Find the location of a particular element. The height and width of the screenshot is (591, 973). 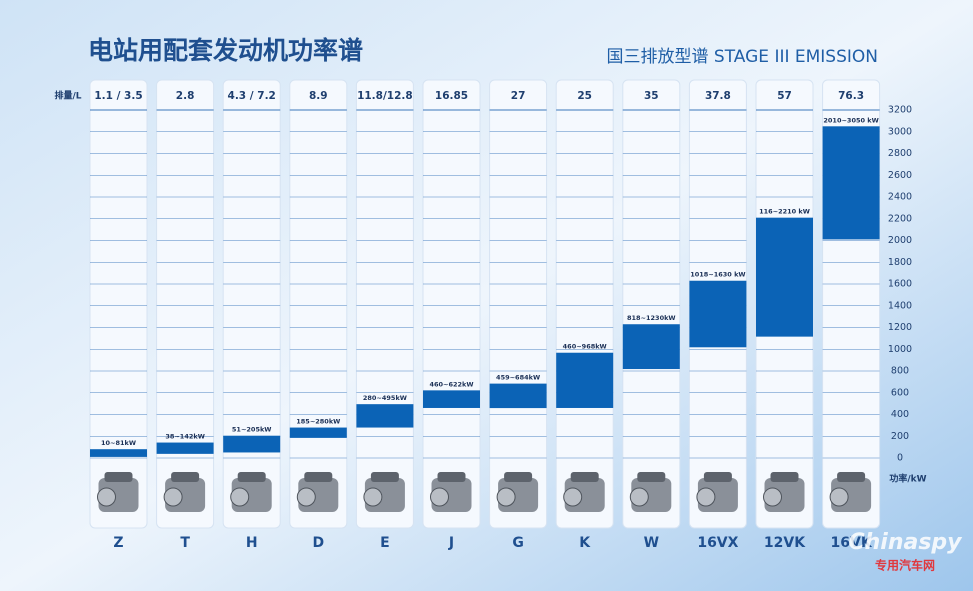

displacement-label: 16.85 is located at coordinates (451, 96).